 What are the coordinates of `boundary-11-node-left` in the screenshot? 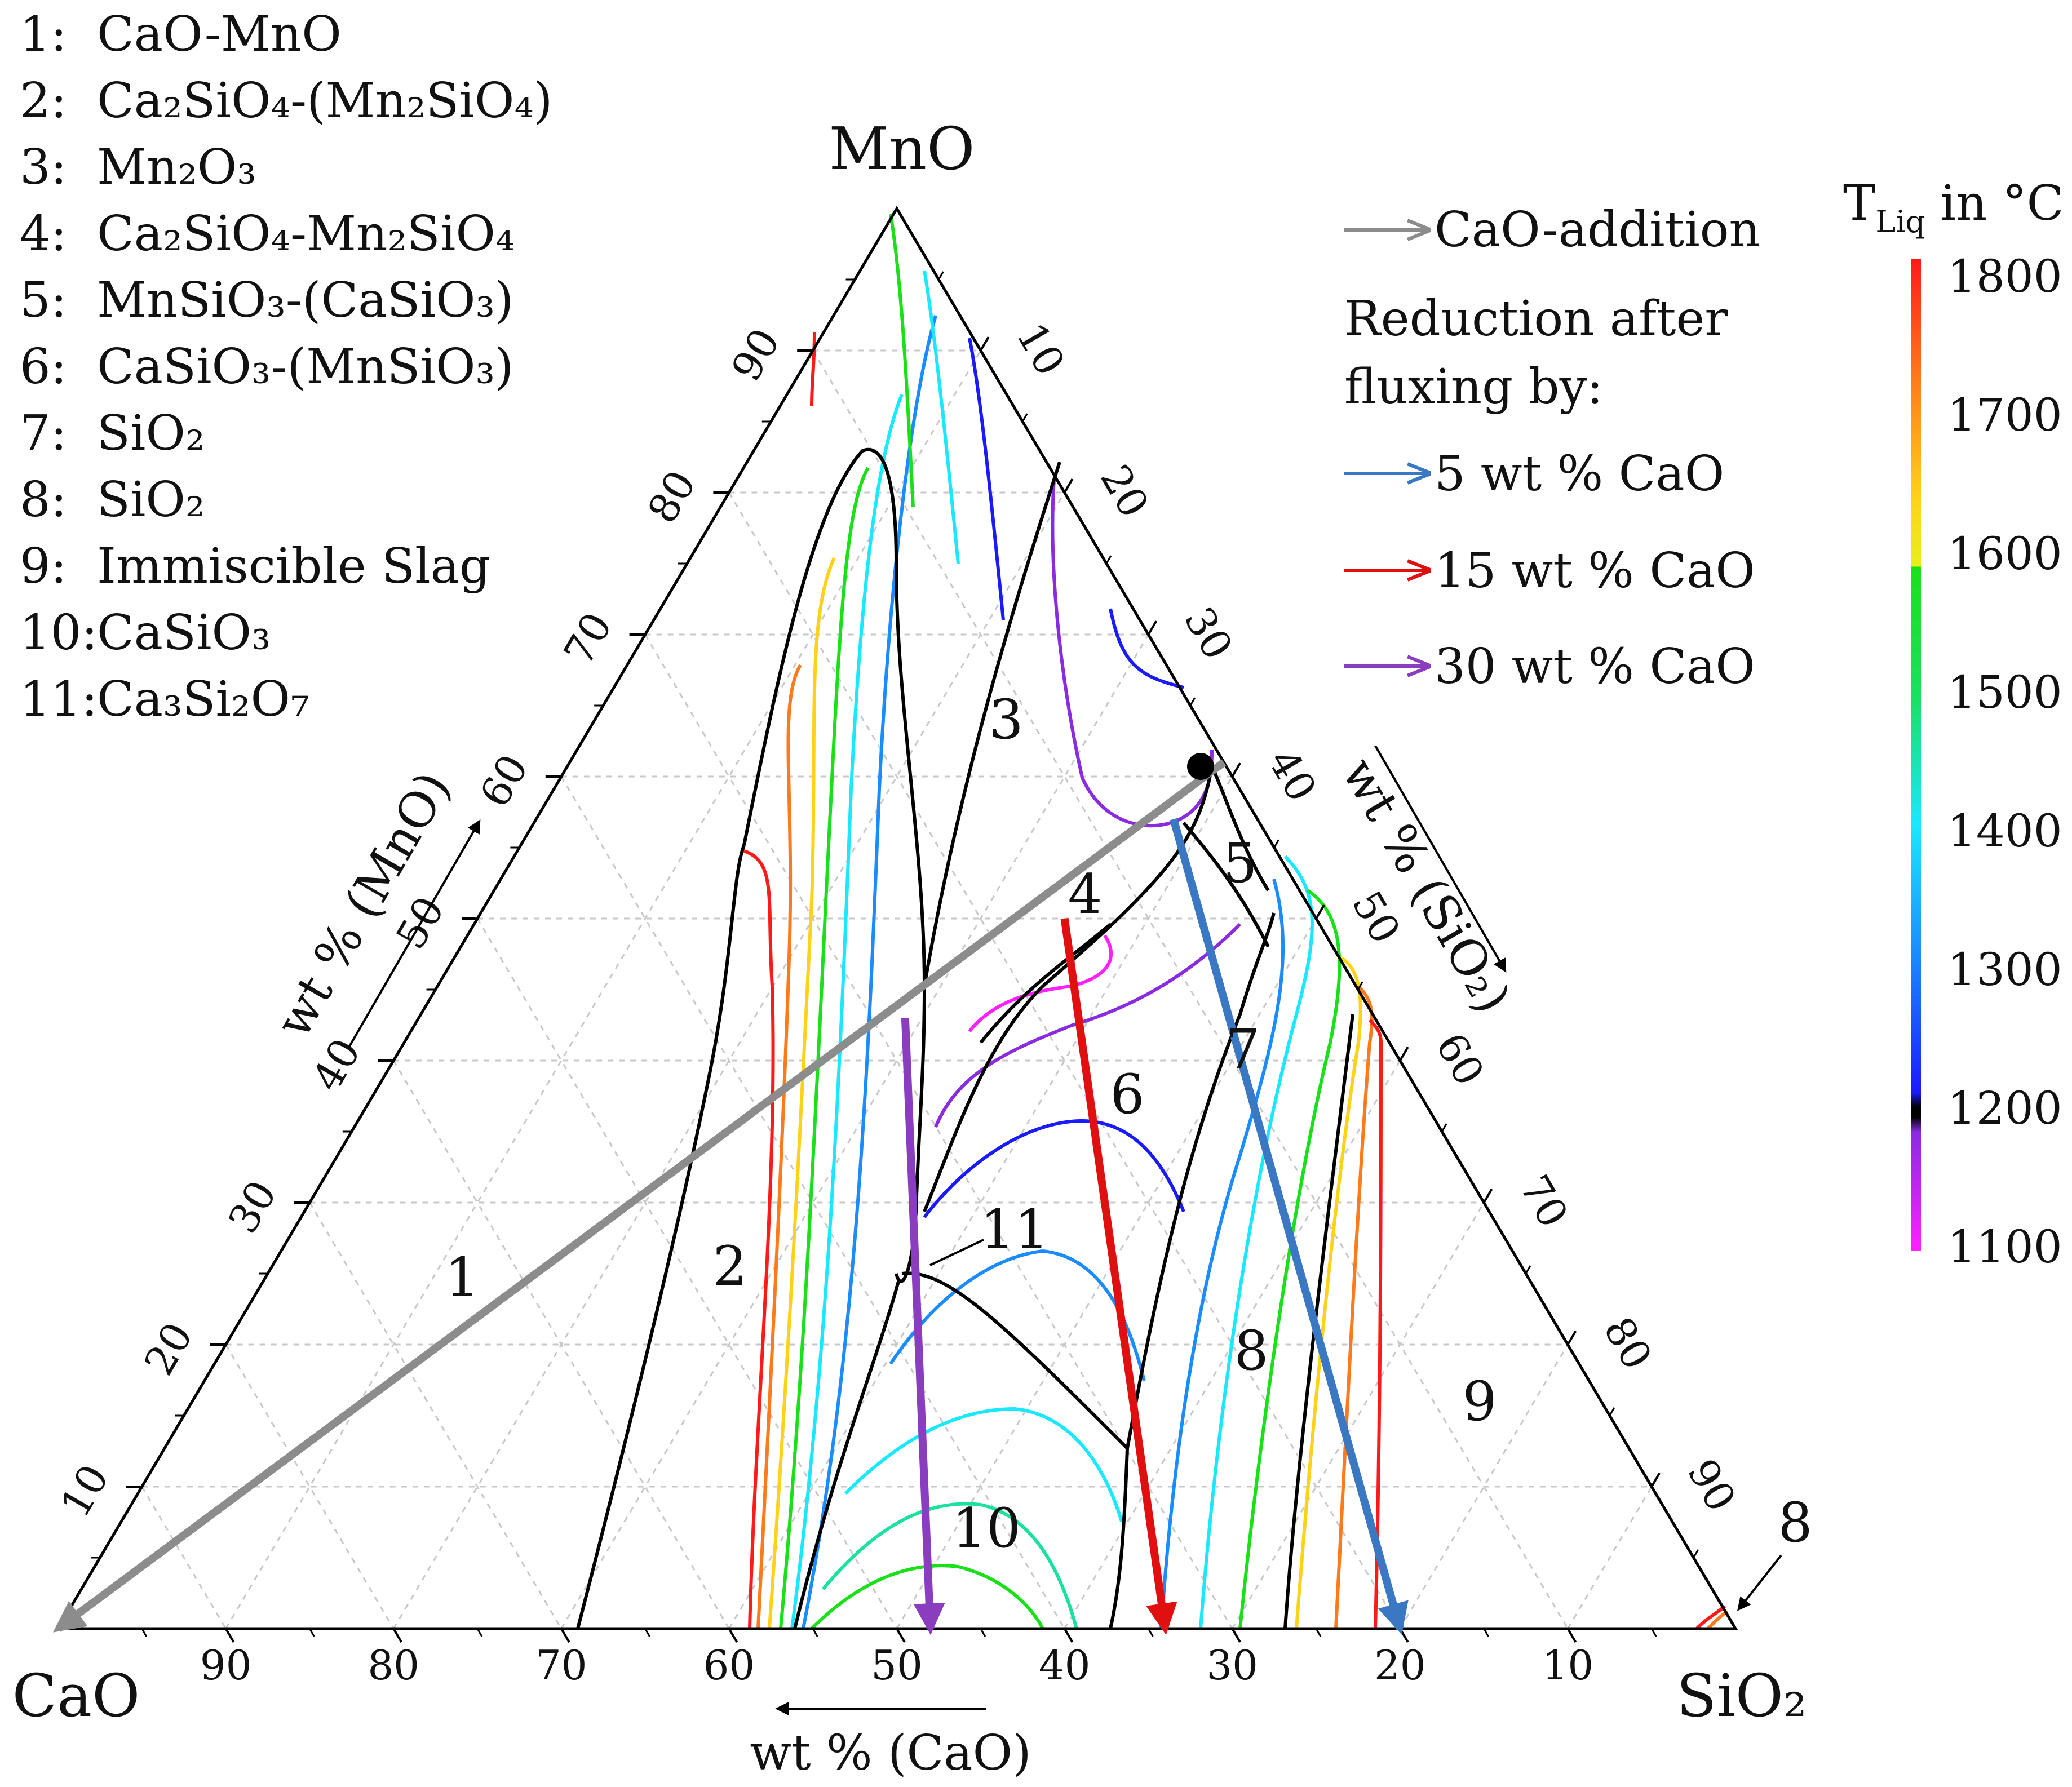 It's located at (847, 1454).